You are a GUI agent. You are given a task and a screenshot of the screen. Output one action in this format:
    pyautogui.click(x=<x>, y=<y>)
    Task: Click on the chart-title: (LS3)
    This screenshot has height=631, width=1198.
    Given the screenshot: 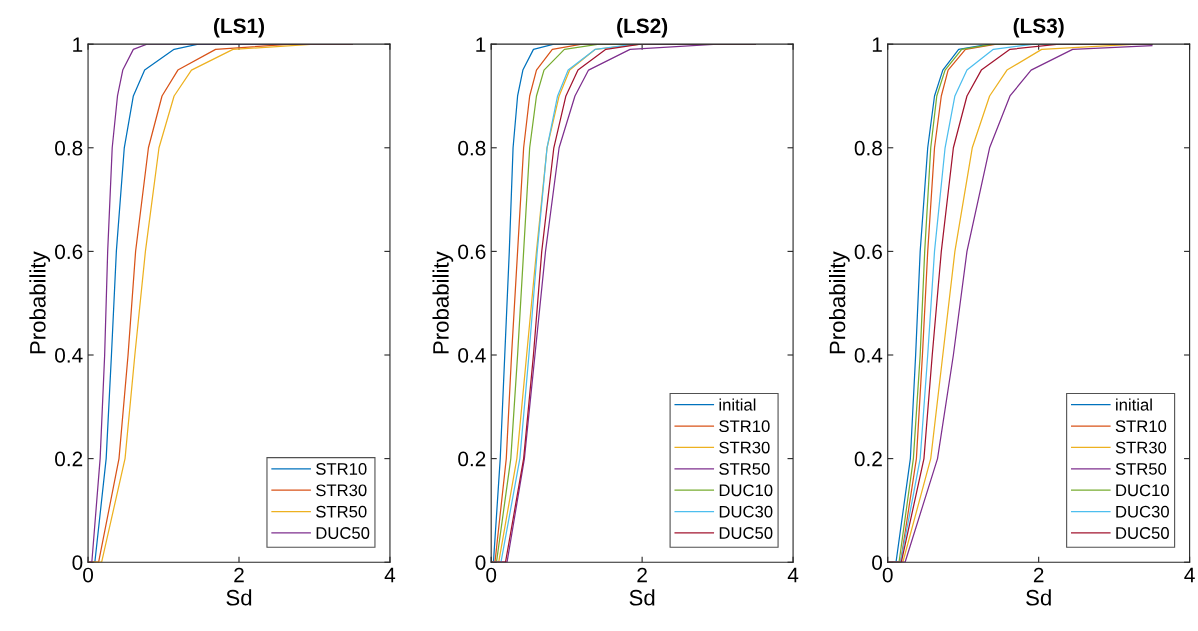 What is the action you would take?
    pyautogui.click(x=1038, y=27)
    